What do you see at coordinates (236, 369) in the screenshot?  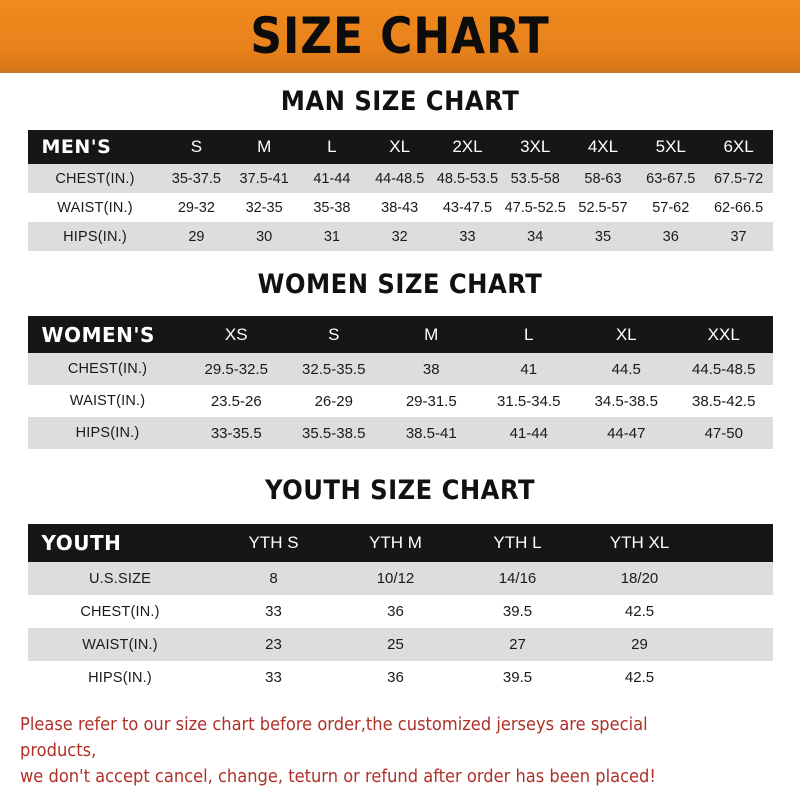 I see `women-cell-0-0: 29.5-32.5` at bounding box center [236, 369].